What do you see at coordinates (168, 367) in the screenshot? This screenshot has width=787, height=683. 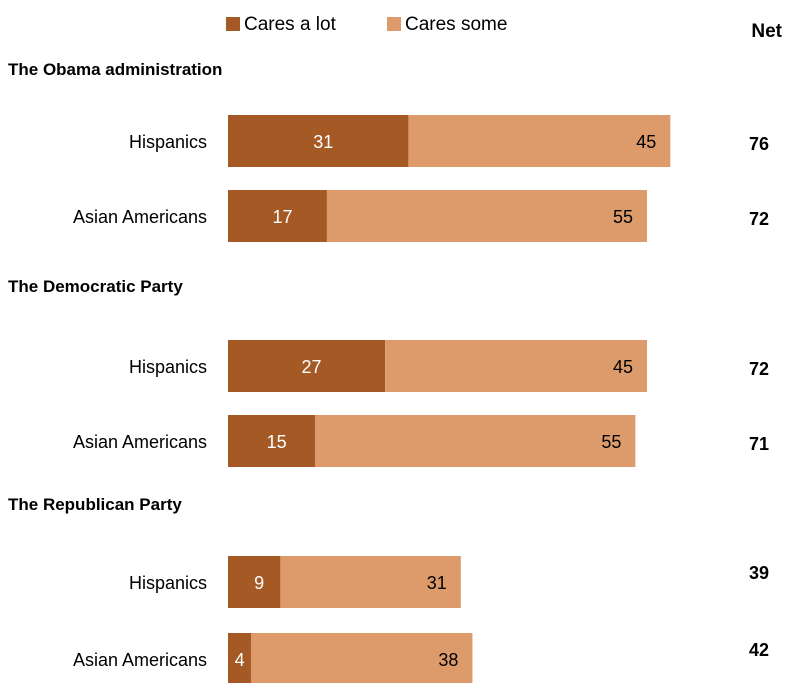 I see `row-label-1-0: Hispanics` at bounding box center [168, 367].